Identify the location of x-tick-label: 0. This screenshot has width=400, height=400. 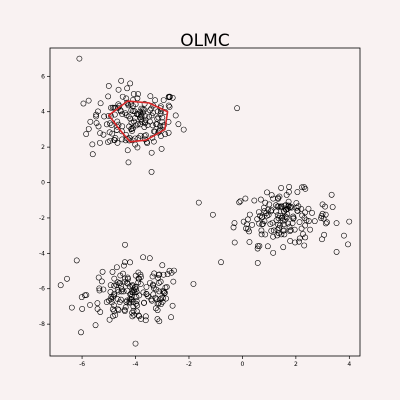
(242, 364).